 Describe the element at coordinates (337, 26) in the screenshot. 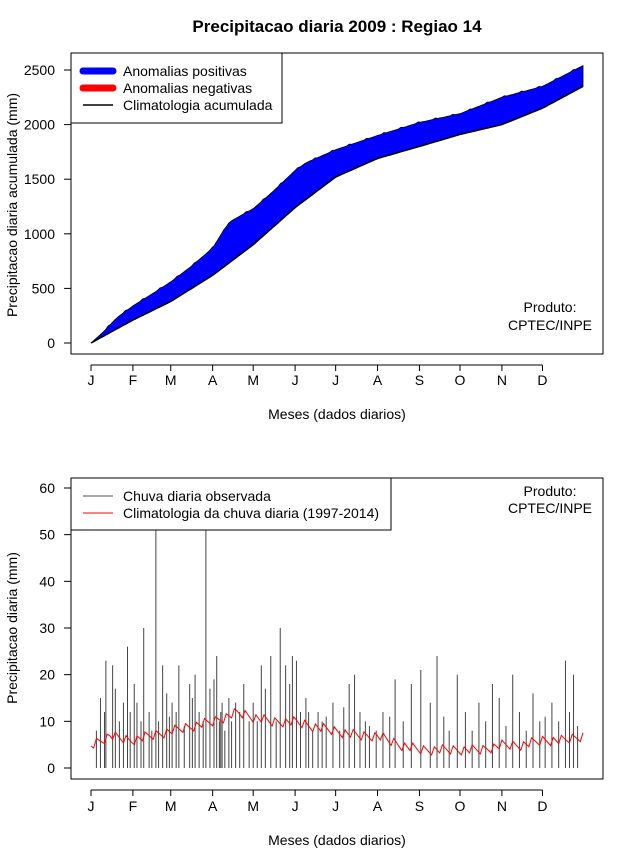

I see `chart-title: Precipitacao diaria 2009 : Regiao 14` at that location.